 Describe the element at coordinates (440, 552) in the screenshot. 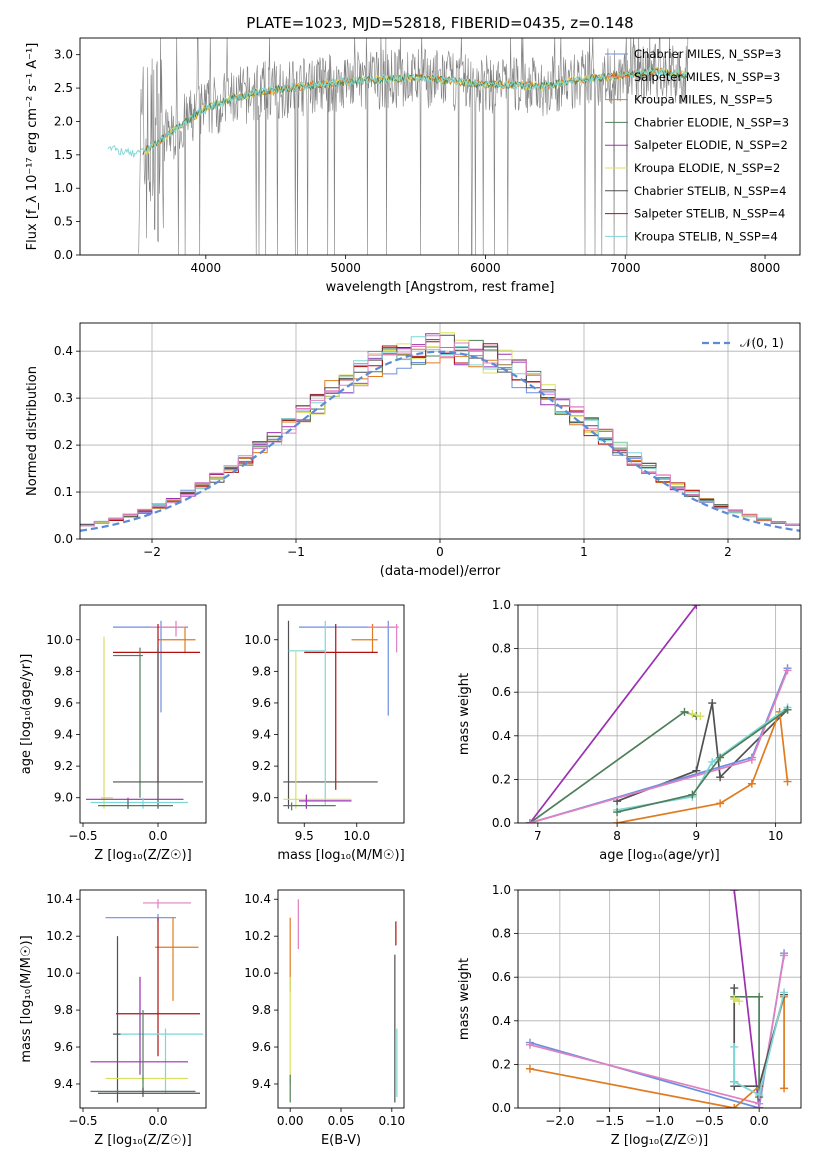

I see `x-tick-label: 0` at that location.